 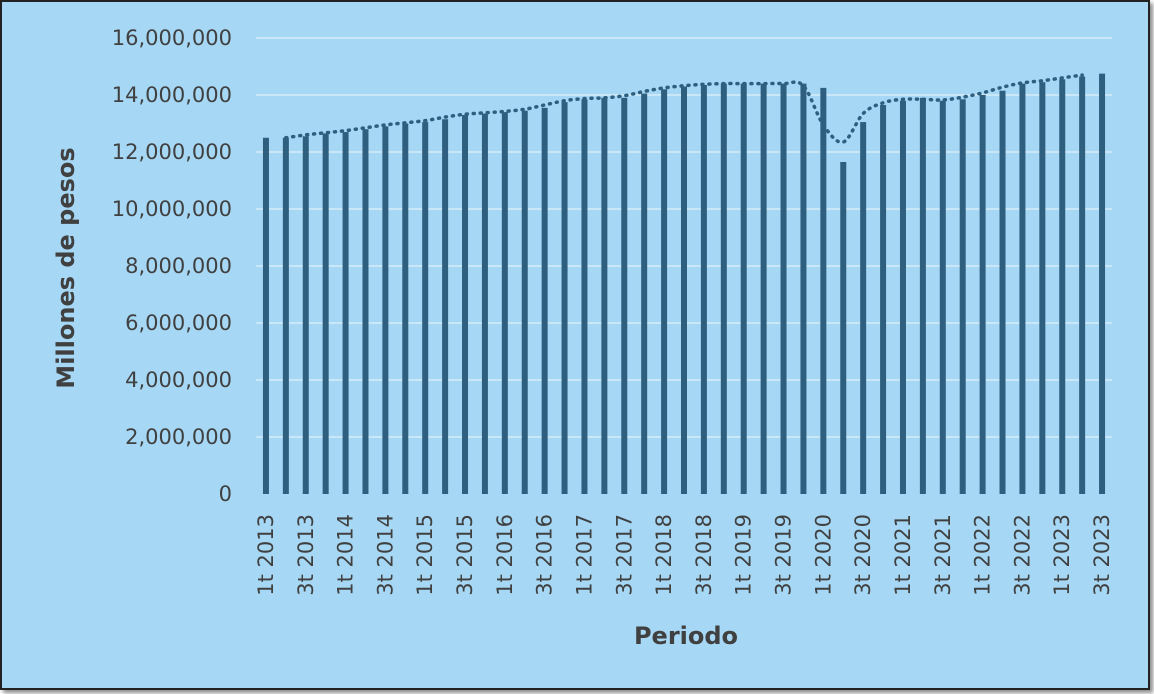 I want to click on x-tick-label: 1t 2018, so click(x=664, y=555).